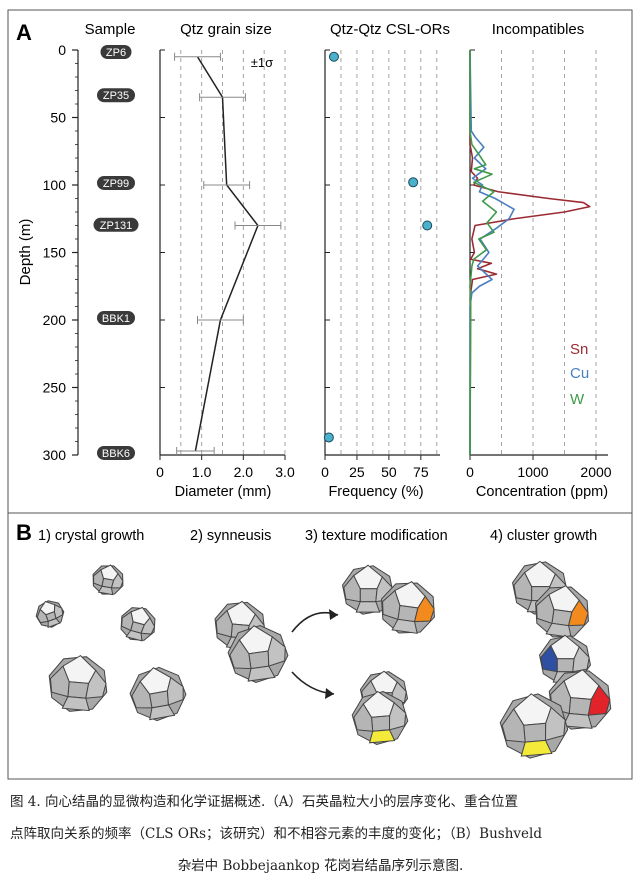 The image size is (641, 888). What do you see at coordinates (110, 29) in the screenshot?
I see `header-sample: Sample` at bounding box center [110, 29].